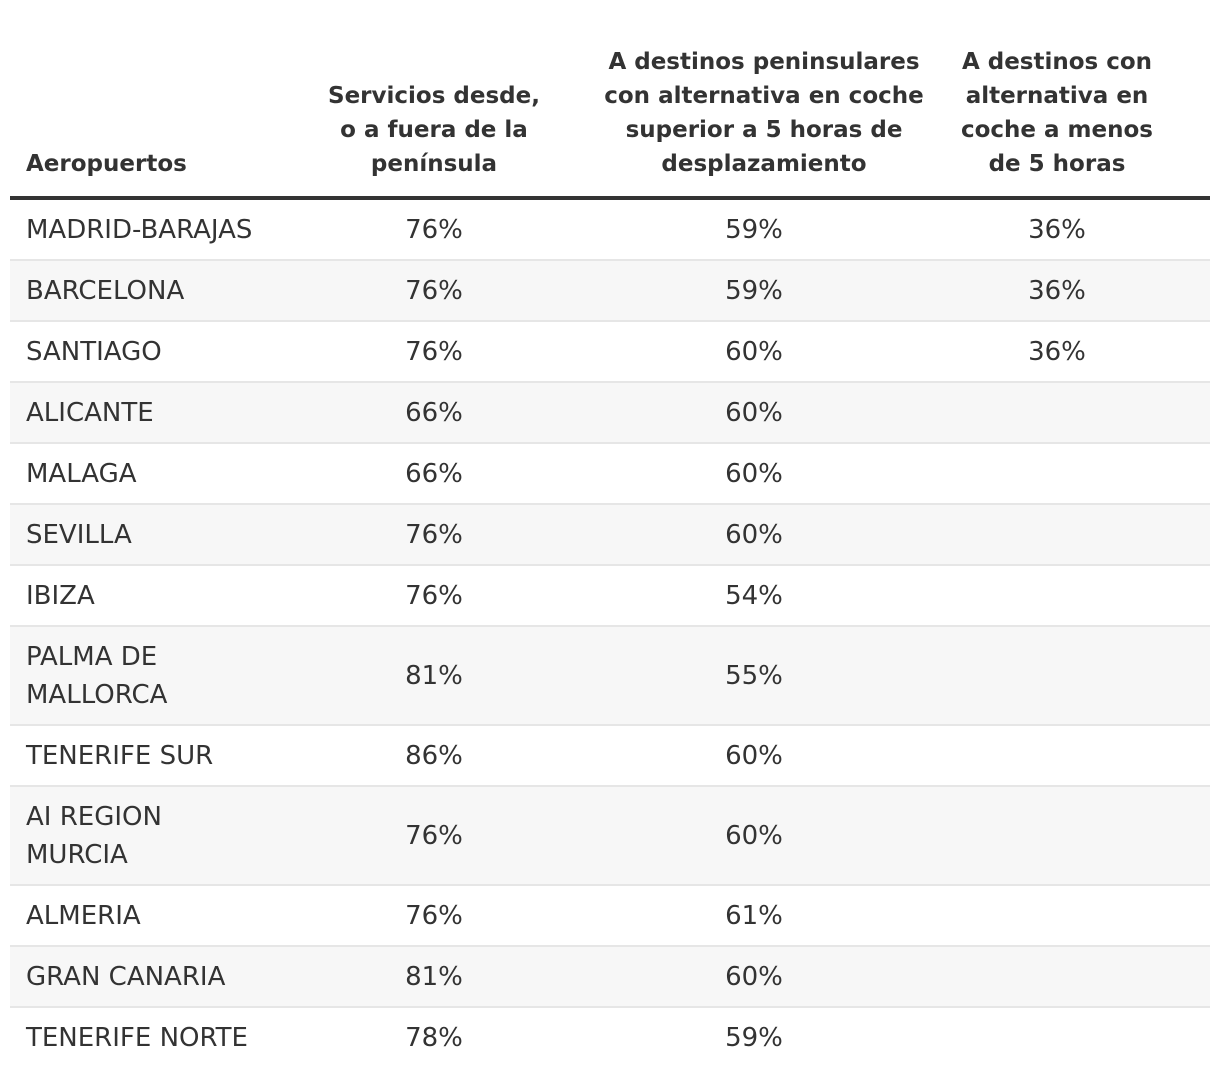  I want to click on table-row: GRAN CANARIA 81% 60%, so click(610, 977).